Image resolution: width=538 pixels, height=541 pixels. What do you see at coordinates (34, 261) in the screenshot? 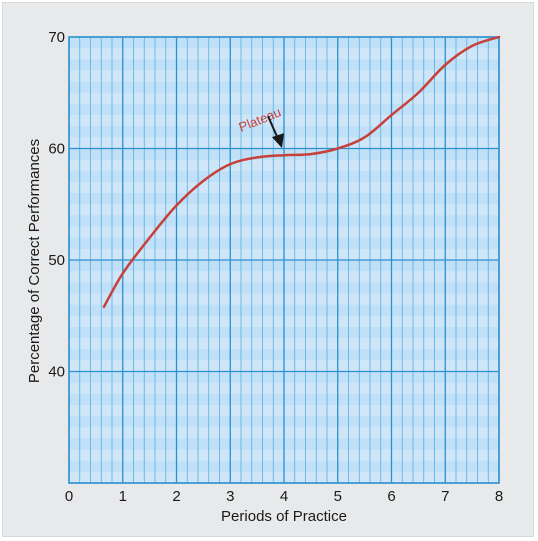
I see `y-axis-title: Percentage of Correct Performances` at bounding box center [34, 261].